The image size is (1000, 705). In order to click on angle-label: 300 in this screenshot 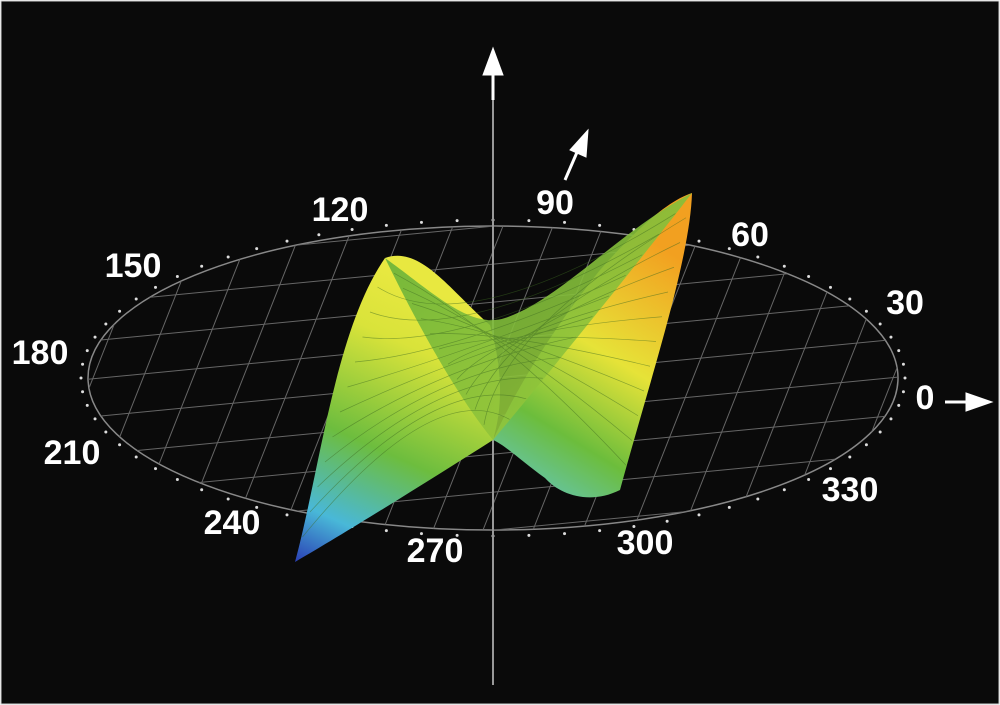, I will do `click(645, 543)`.